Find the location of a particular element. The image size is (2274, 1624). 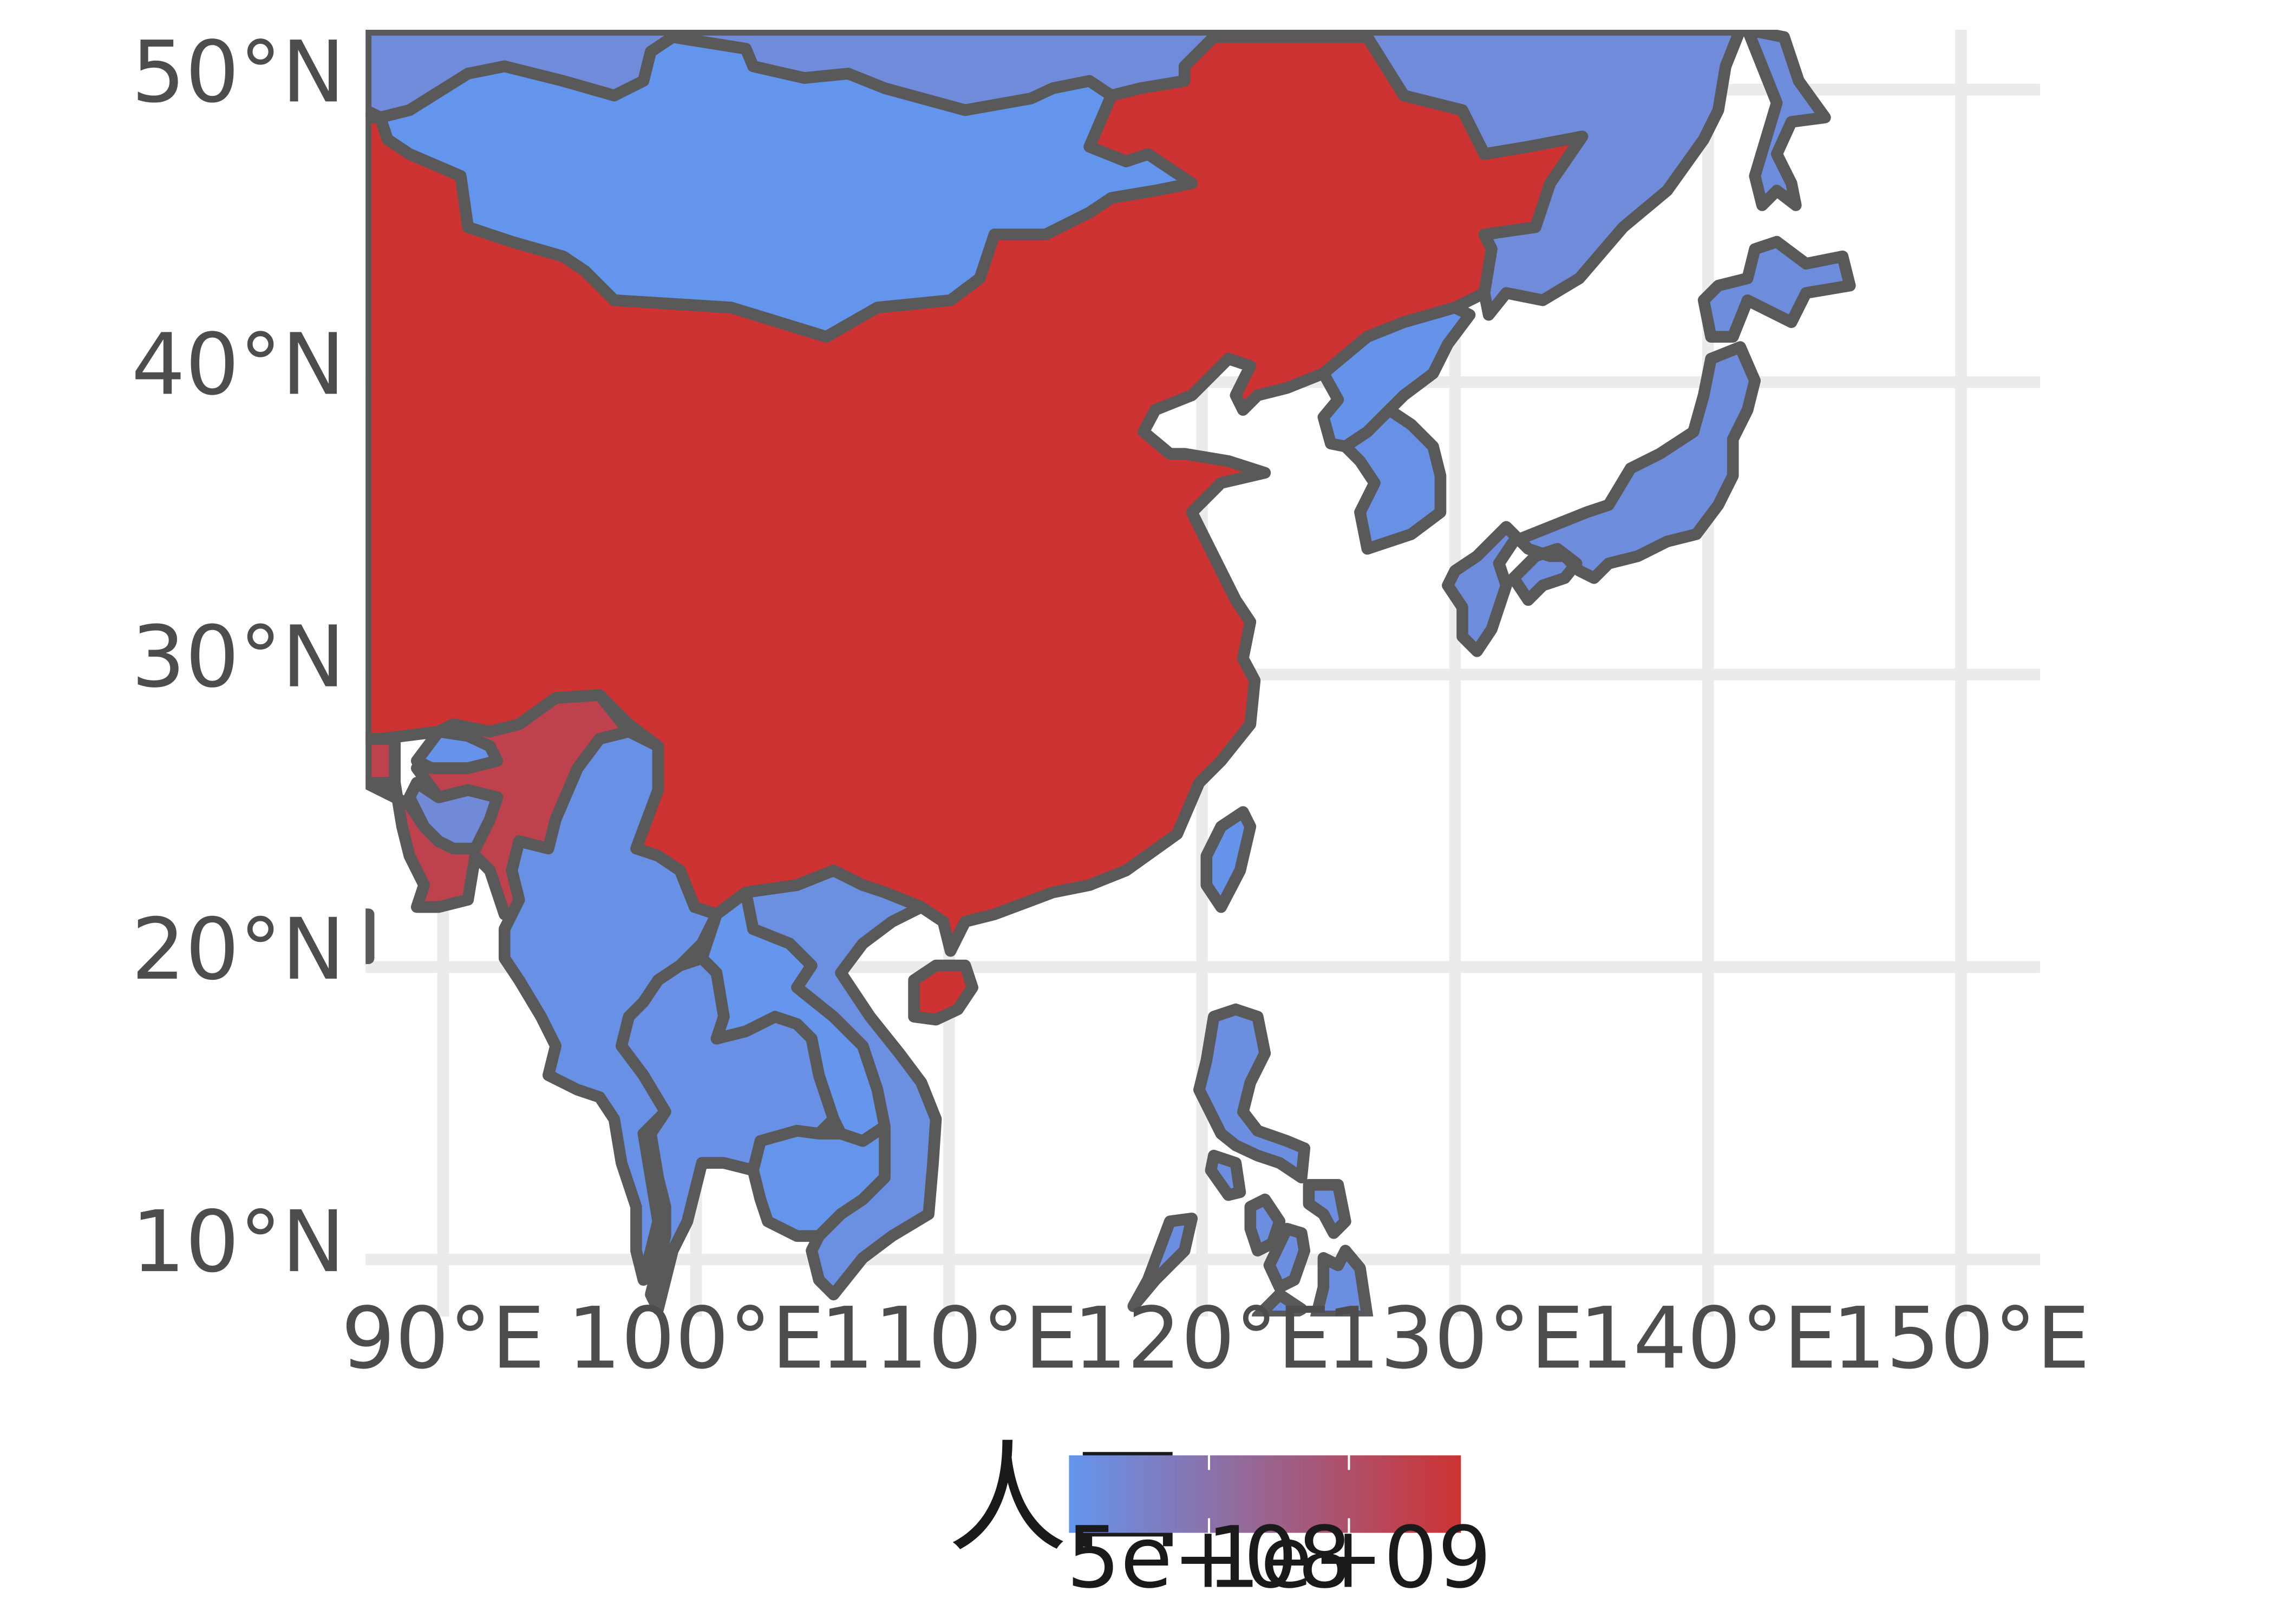

region-philippines is located at coordinates (1251, 1160).